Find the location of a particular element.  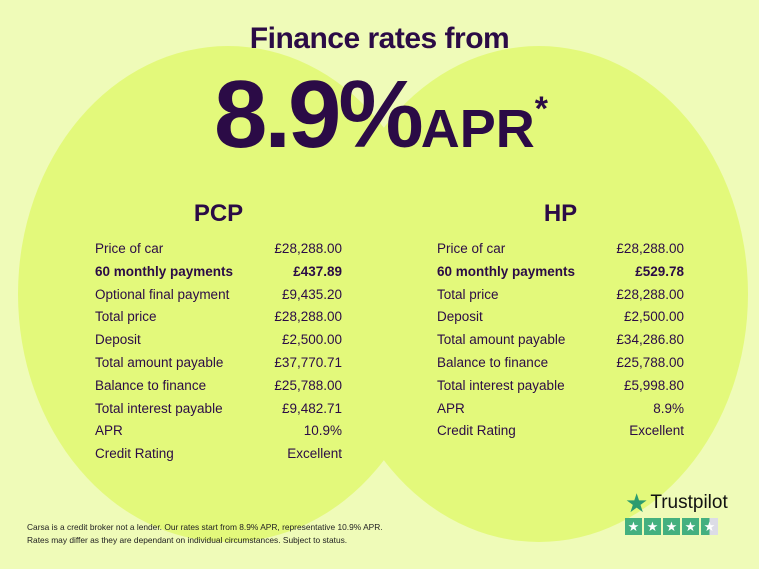

table-row: Total amount payable £34,286.80 is located at coordinates (560, 340).